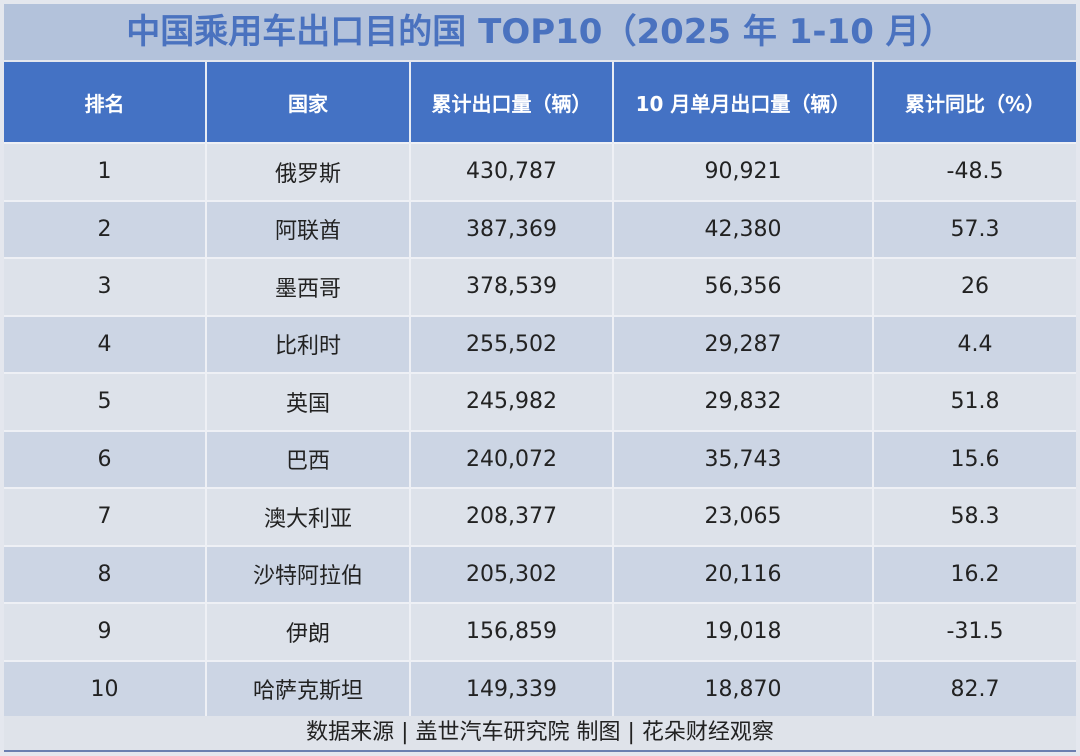  Describe the element at coordinates (105, 228) in the screenshot. I see `rank-cell: 2` at that location.